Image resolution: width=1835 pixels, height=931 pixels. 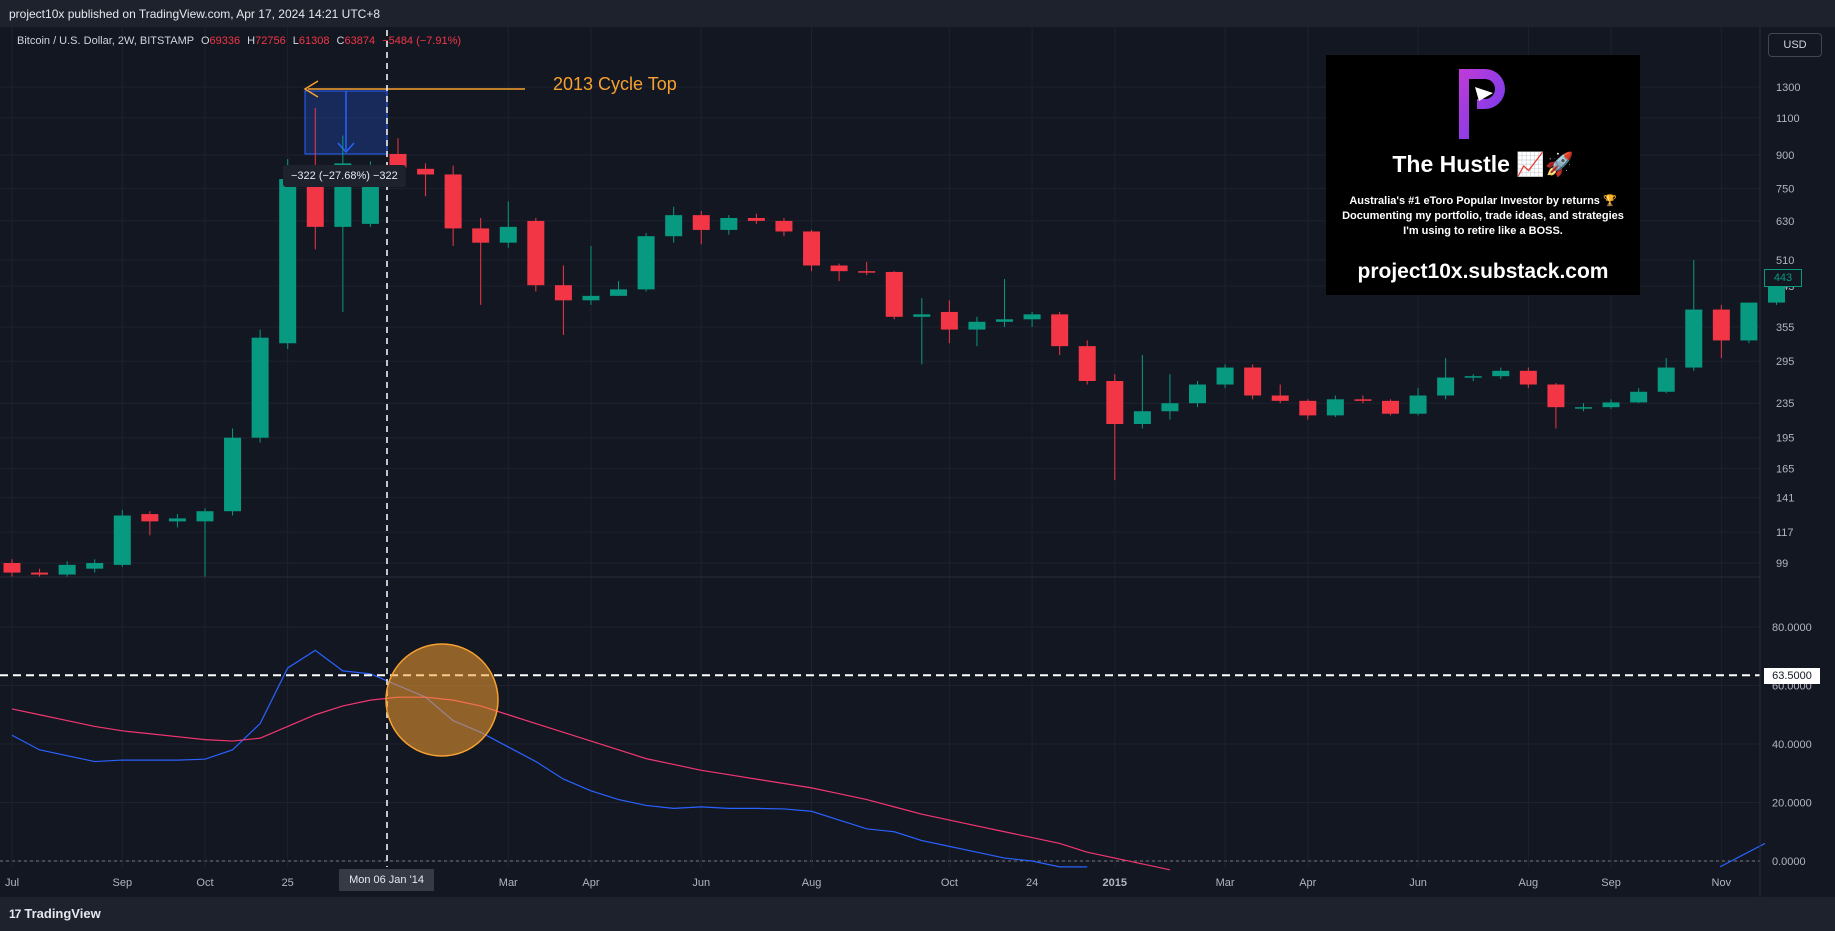 I want to click on osc-tick-label: 40.0000, so click(x=1792, y=745).